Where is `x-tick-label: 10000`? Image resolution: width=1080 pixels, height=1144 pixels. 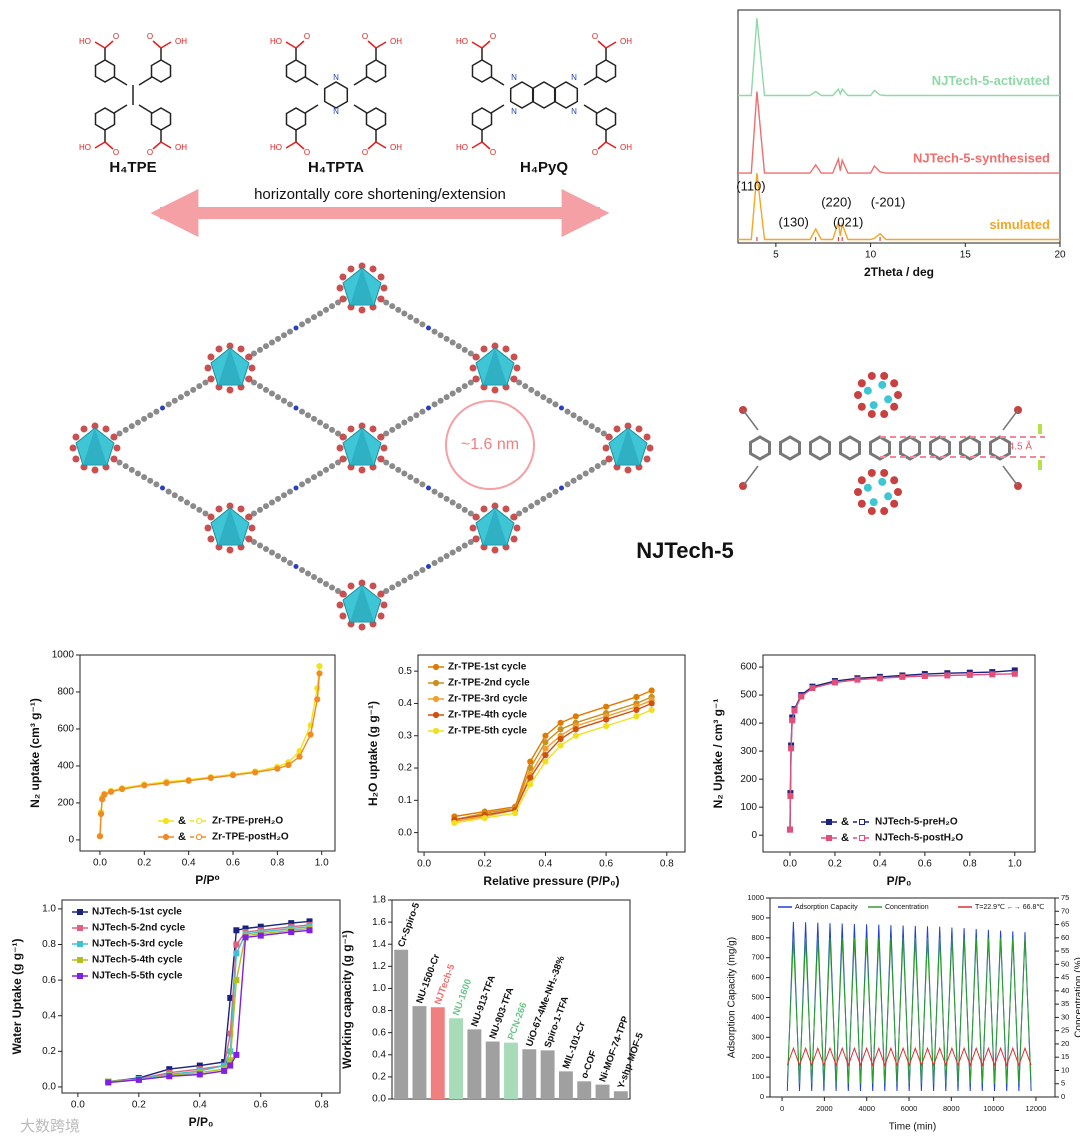 x-tick-label: 10000 is located at coordinates (993, 1108).